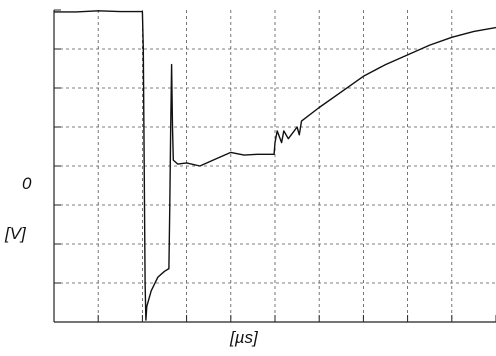 This screenshot has height=356, width=496. What do you see at coordinates (27, 183) in the screenshot?
I see `zero-level-label: 0` at bounding box center [27, 183].